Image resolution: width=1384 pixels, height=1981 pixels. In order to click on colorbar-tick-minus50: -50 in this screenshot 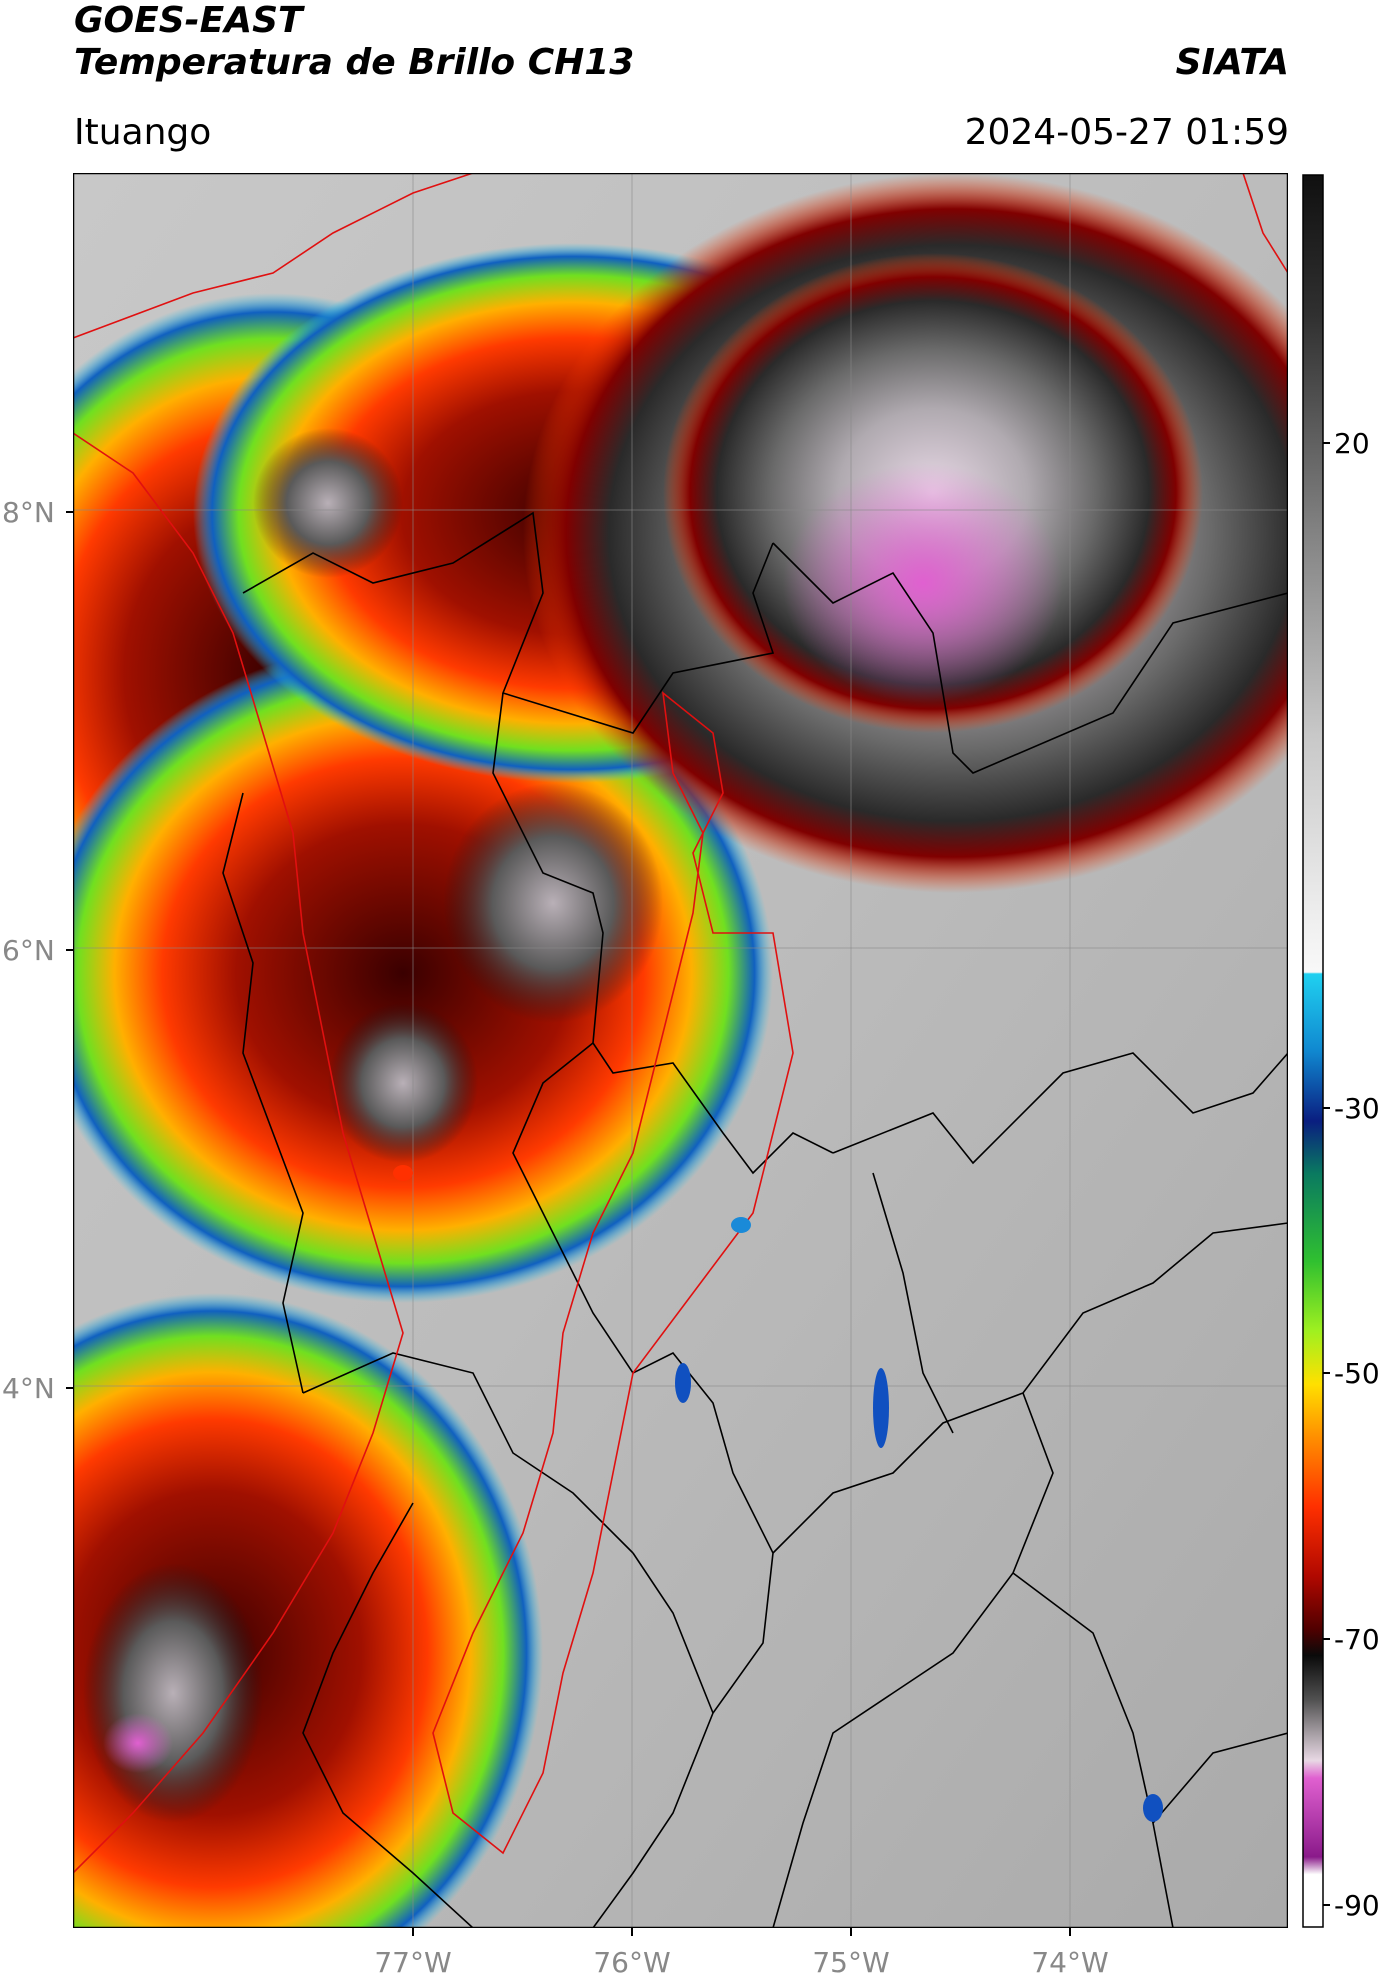, I will do `click(1357, 1373)`.